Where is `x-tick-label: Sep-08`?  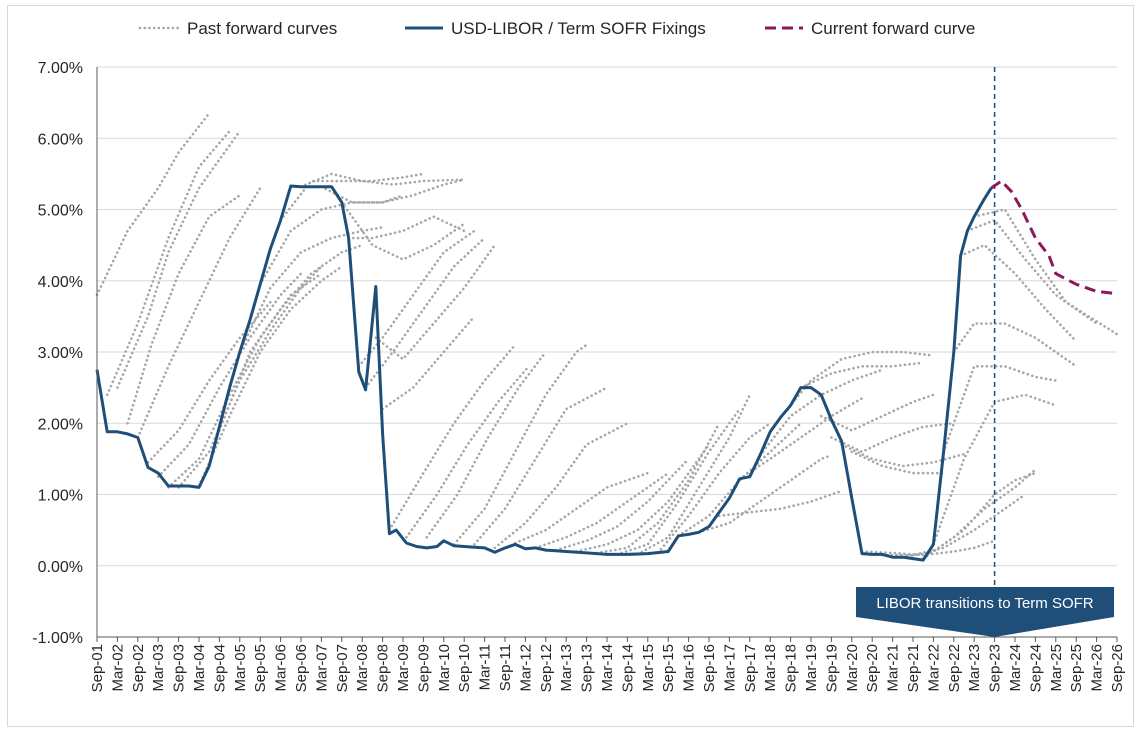
x-tick-label: Sep-08 is located at coordinates (383, 668).